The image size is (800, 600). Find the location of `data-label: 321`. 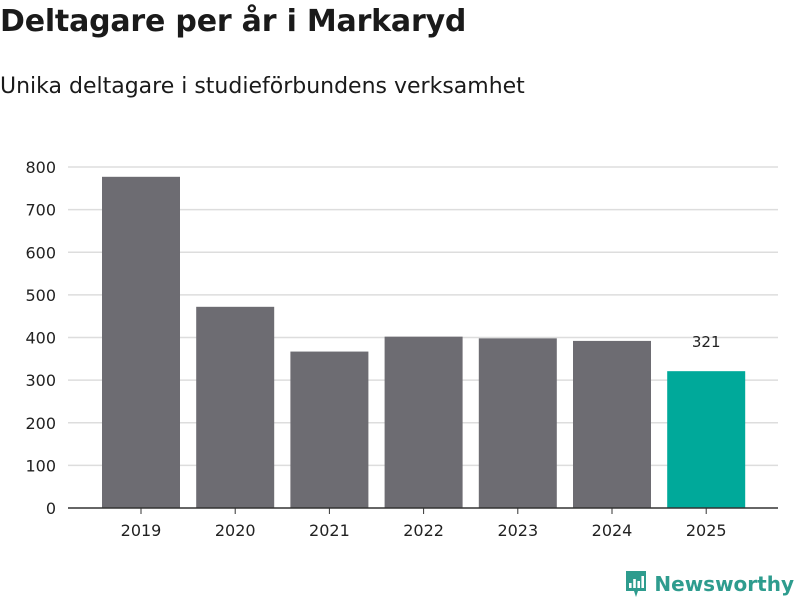

data-label: 321 is located at coordinates (706, 342).